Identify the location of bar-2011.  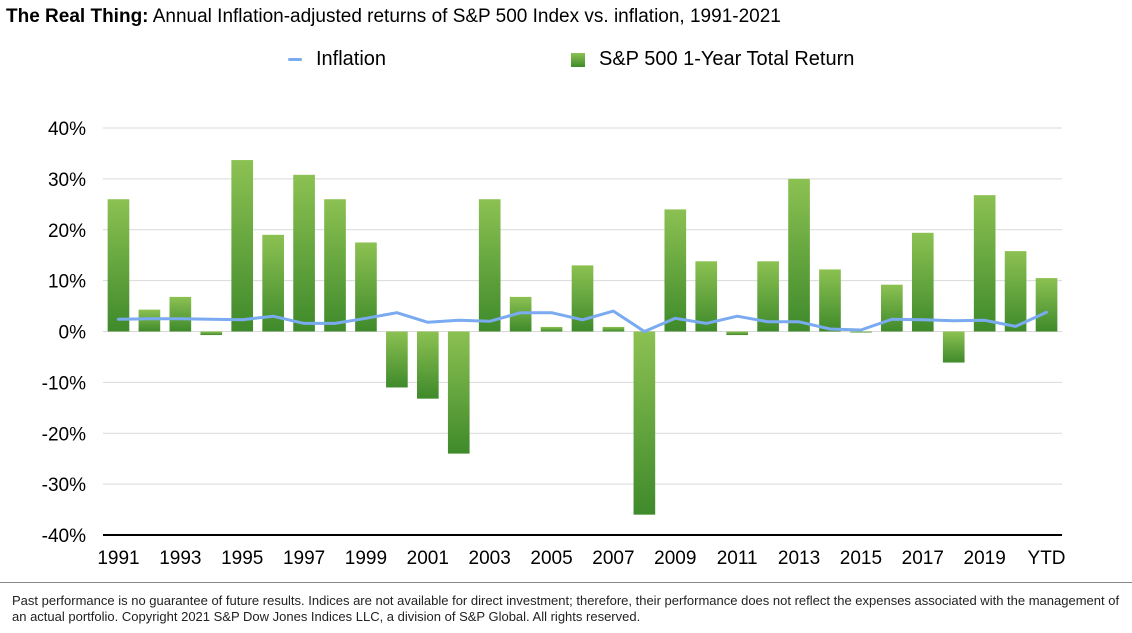
(737, 333).